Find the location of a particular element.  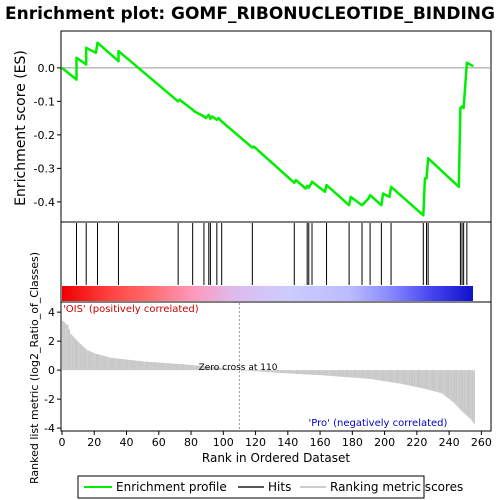

legend-hits-label: Hits is located at coordinates (279, 487).